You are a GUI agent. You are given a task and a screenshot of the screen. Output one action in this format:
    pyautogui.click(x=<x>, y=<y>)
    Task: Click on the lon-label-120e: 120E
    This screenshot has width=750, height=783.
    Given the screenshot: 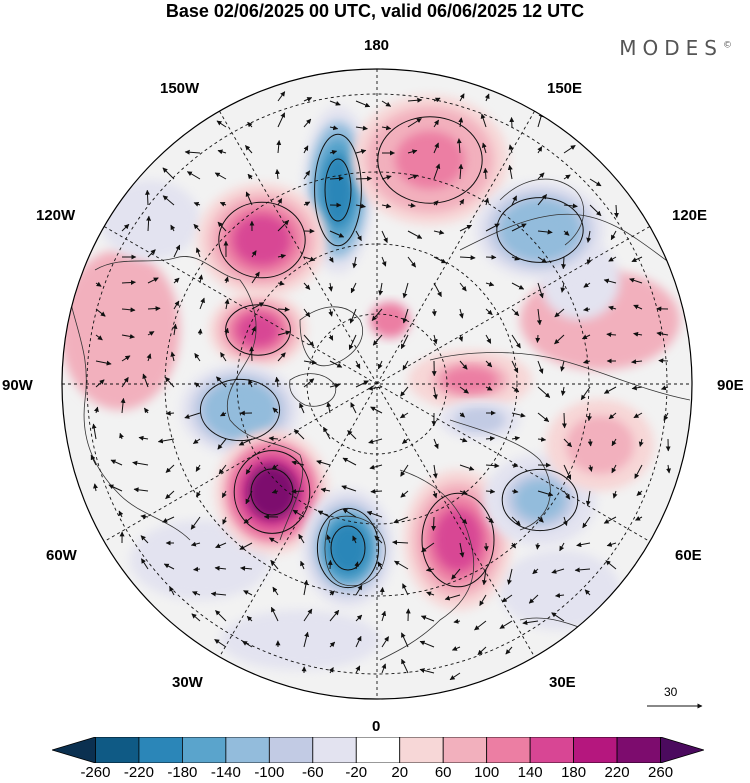 What is the action you would take?
    pyautogui.click(x=690, y=215)
    